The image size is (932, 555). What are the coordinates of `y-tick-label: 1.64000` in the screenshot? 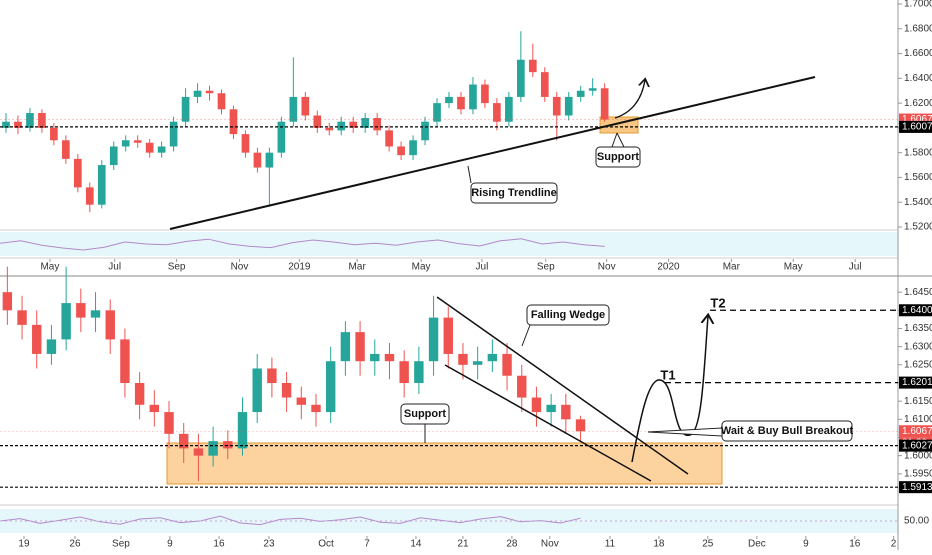 It's located at (918, 78).